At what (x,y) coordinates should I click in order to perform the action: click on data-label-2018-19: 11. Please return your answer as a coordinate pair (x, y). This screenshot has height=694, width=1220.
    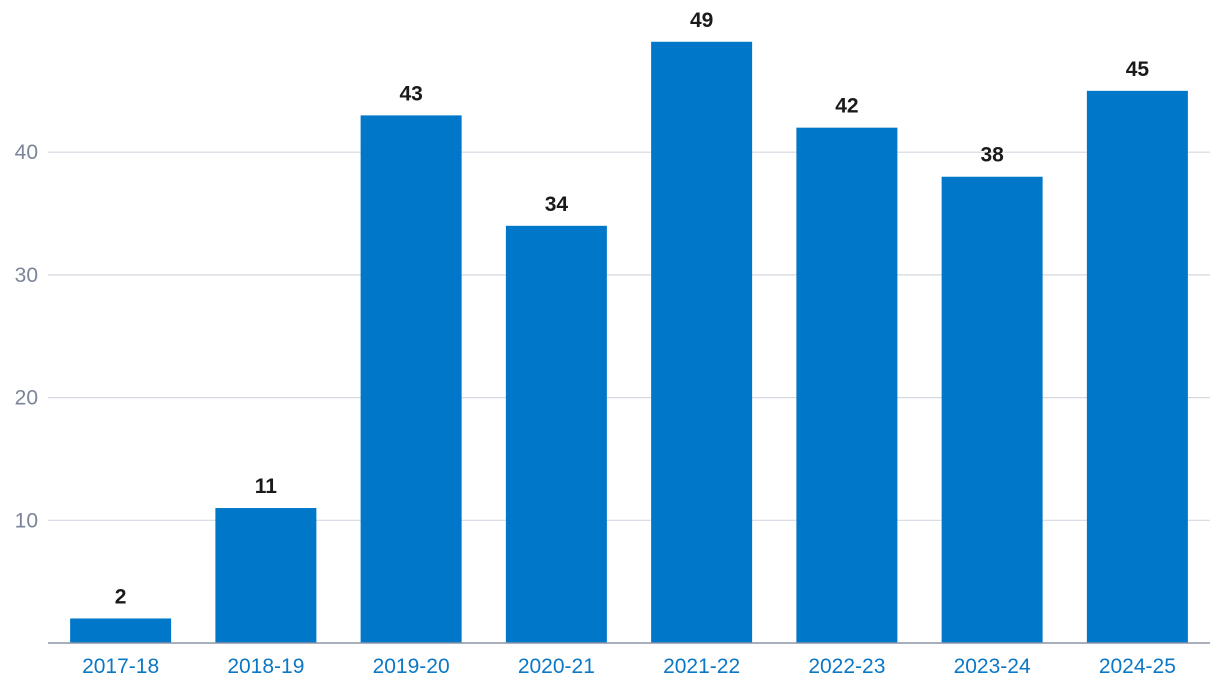
    Looking at the image, I should click on (266, 486).